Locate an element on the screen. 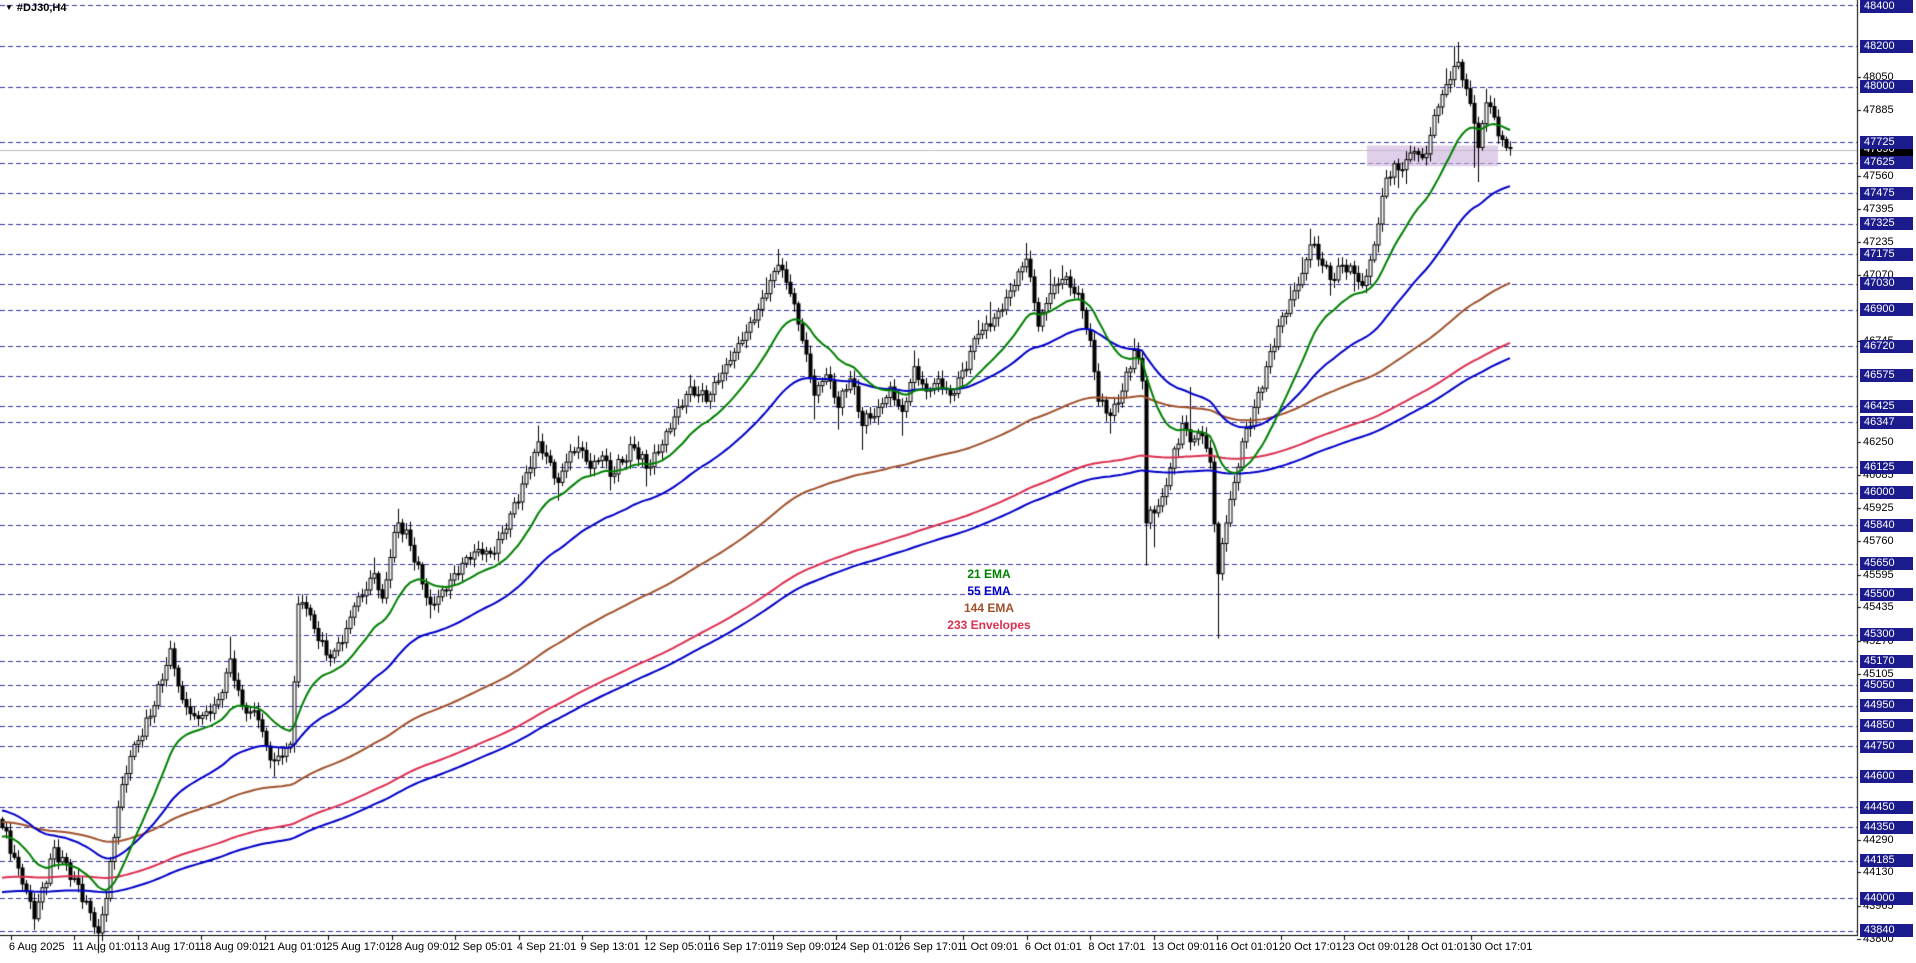 Image resolution: width=1916 pixels, height=963 pixels. time-axis-label: 28 Oct 01:01 is located at coordinates (1437, 947).